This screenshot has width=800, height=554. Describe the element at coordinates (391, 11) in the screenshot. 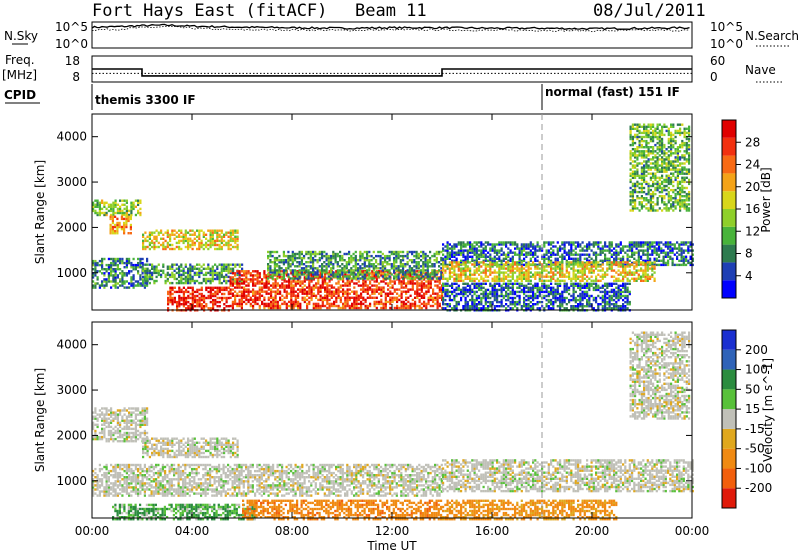

I see `beam-title: Beam 11` at that location.